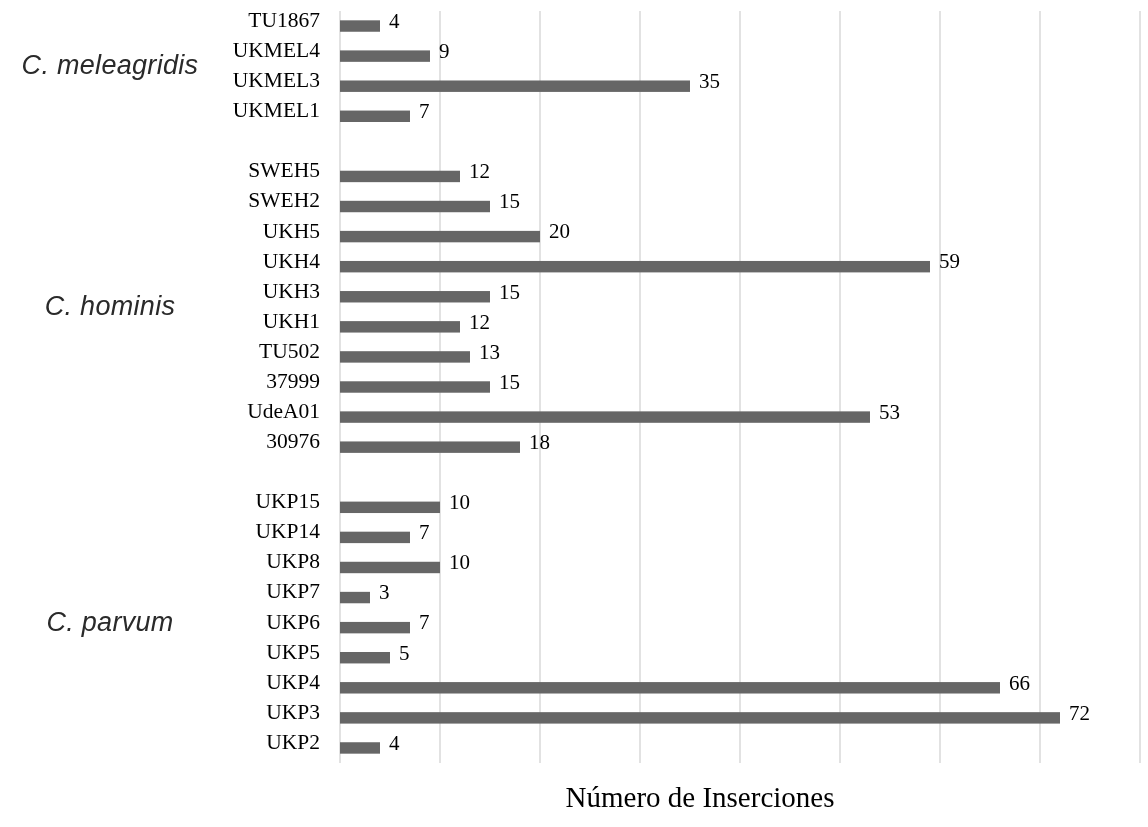 The image size is (1148, 827). Describe the element at coordinates (444, 50) in the screenshot. I see `data-label: 9` at that location.